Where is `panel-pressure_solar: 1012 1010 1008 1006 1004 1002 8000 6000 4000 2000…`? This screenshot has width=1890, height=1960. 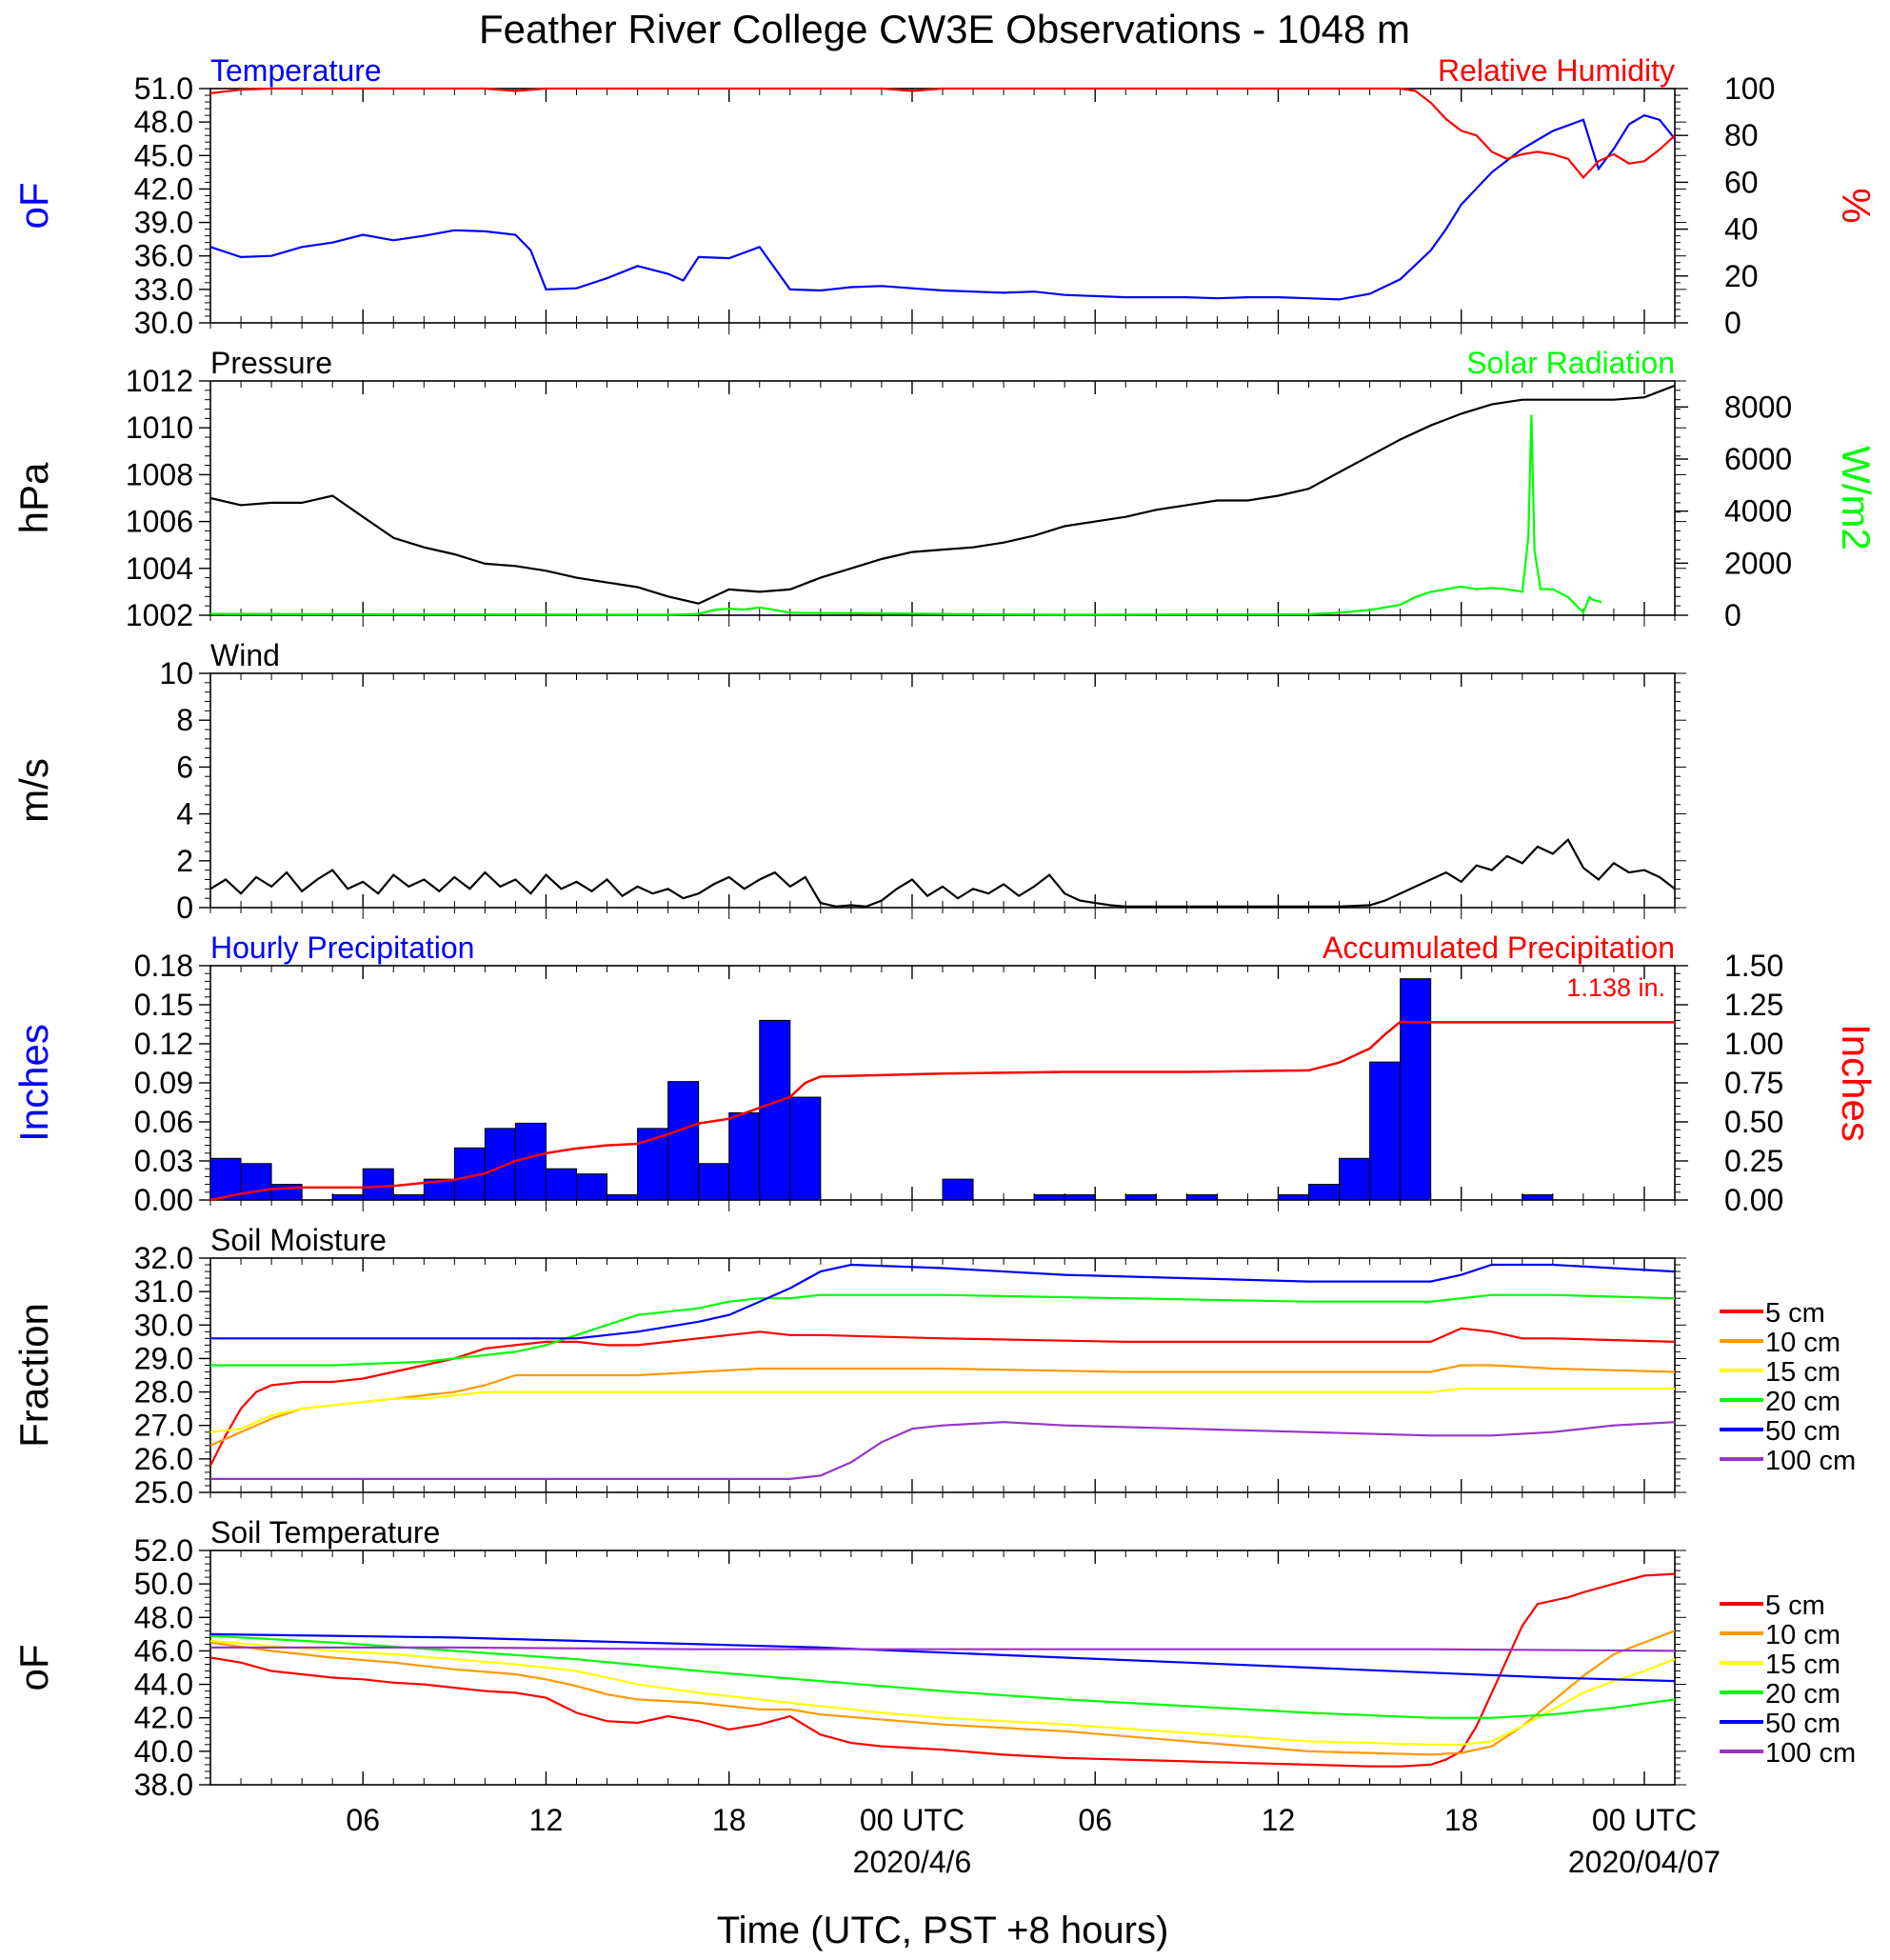 panel-pressure_solar: 1012 1010 1008 1006 1004 1002 8000 6000 4000 2000… is located at coordinates (945, 489).